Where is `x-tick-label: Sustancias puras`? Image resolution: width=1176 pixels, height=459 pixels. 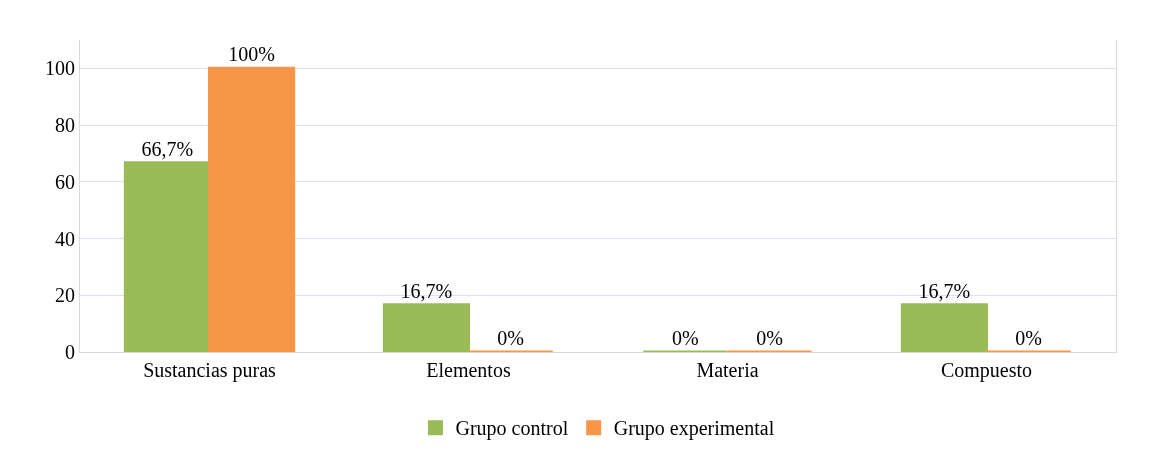 x-tick-label: Sustancias puras is located at coordinates (210, 370).